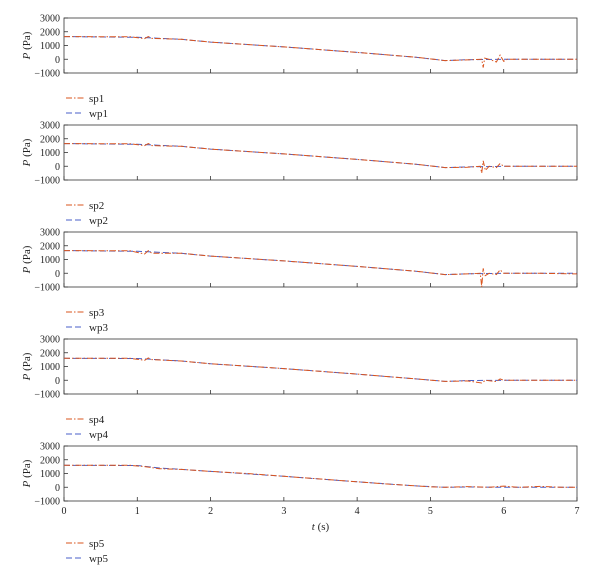  I want to click on x-tick-label: 4, so click(357, 511).